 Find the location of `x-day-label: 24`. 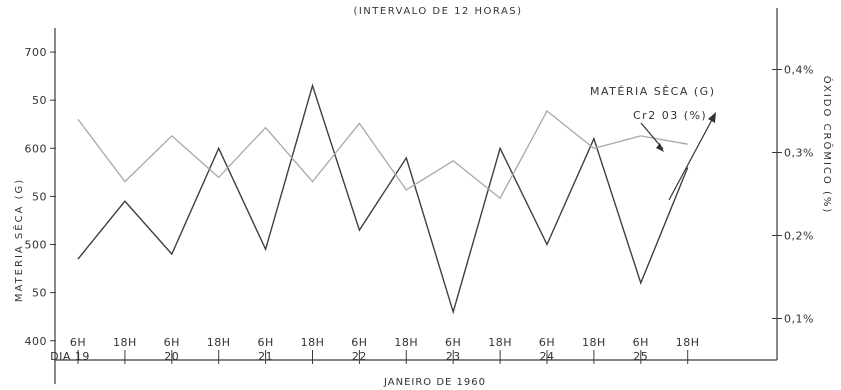

x-day-label: 24 is located at coordinates (547, 356).